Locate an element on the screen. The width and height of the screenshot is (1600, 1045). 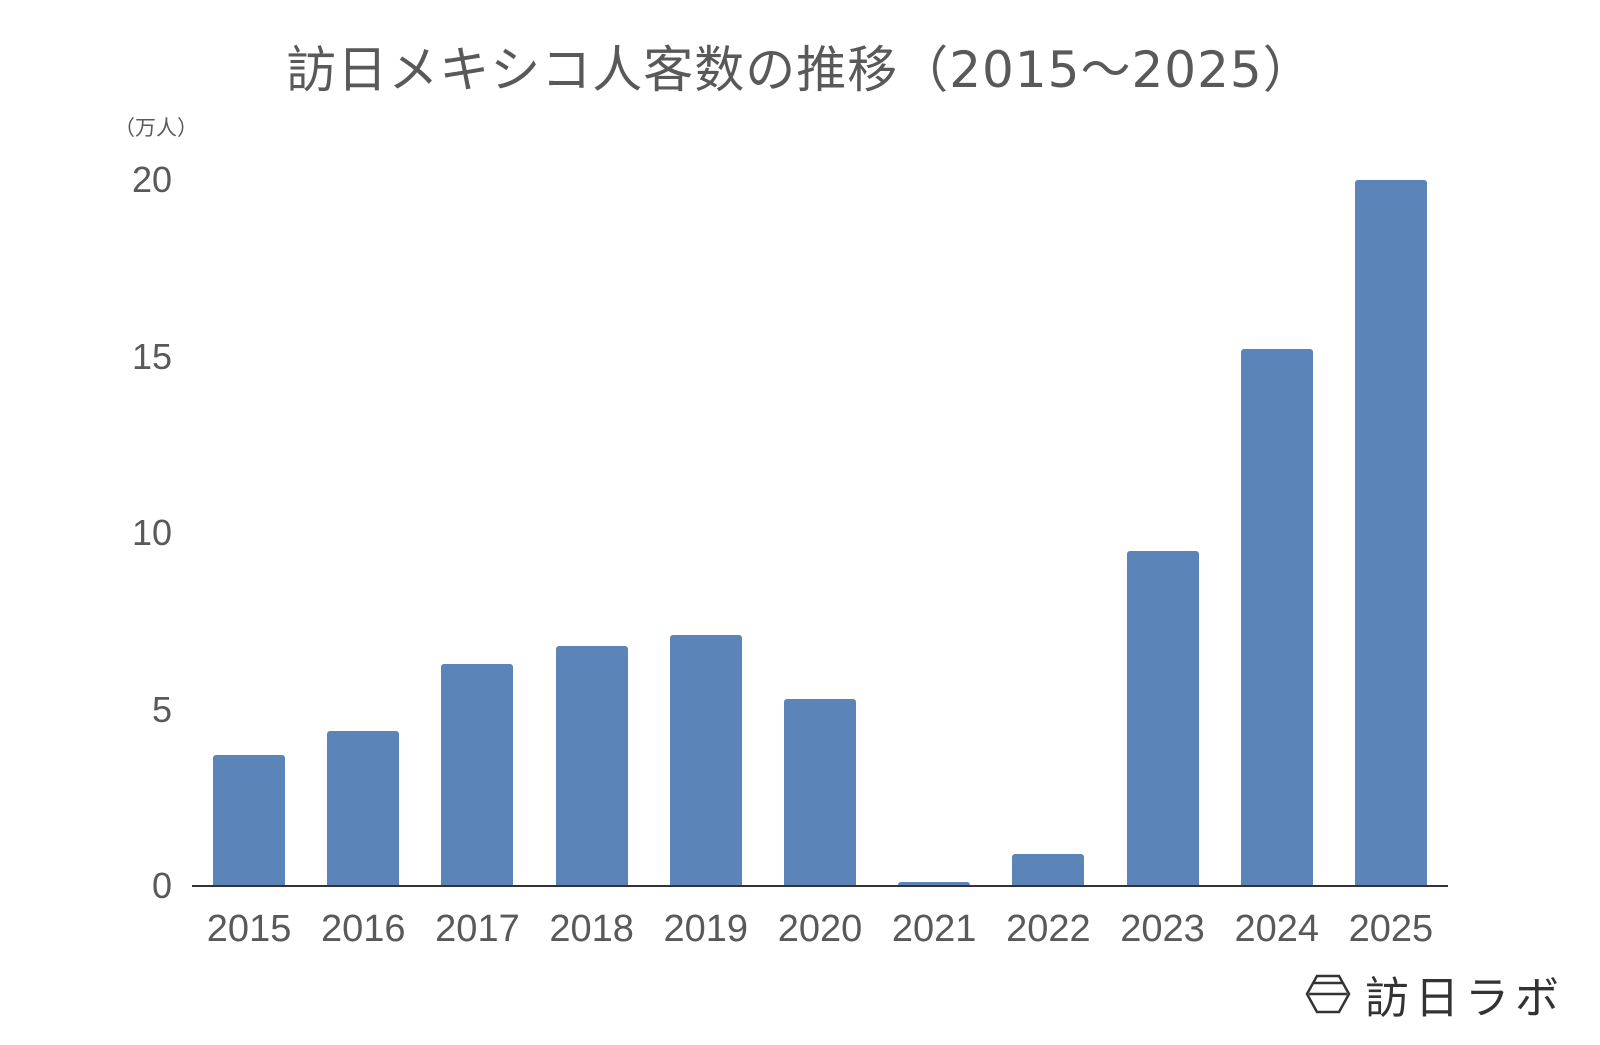
bar-2025 is located at coordinates (1390, 533).